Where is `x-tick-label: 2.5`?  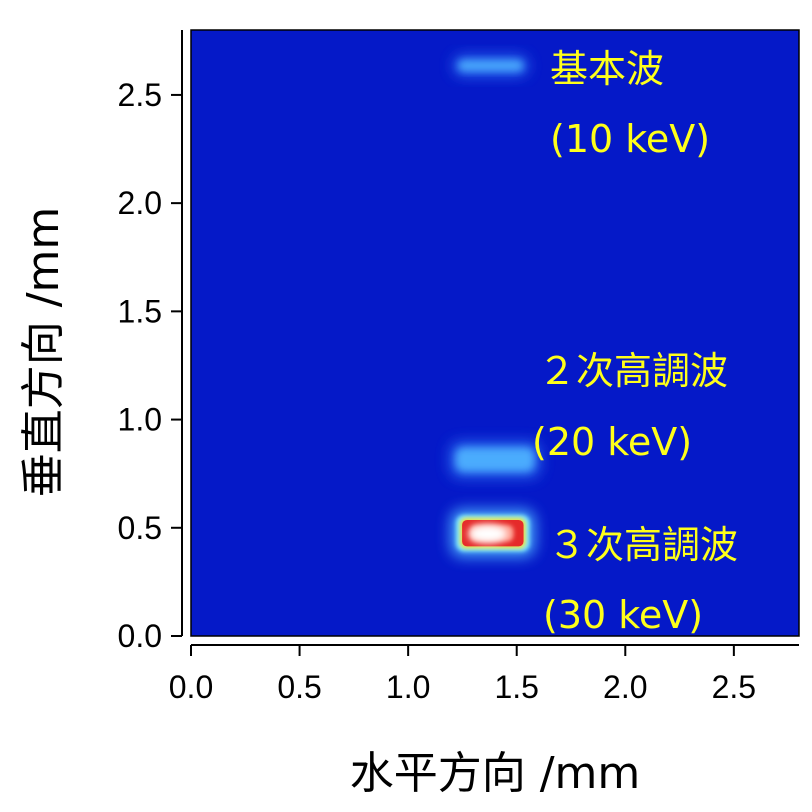
x-tick-label: 2.5 is located at coordinates (734, 687).